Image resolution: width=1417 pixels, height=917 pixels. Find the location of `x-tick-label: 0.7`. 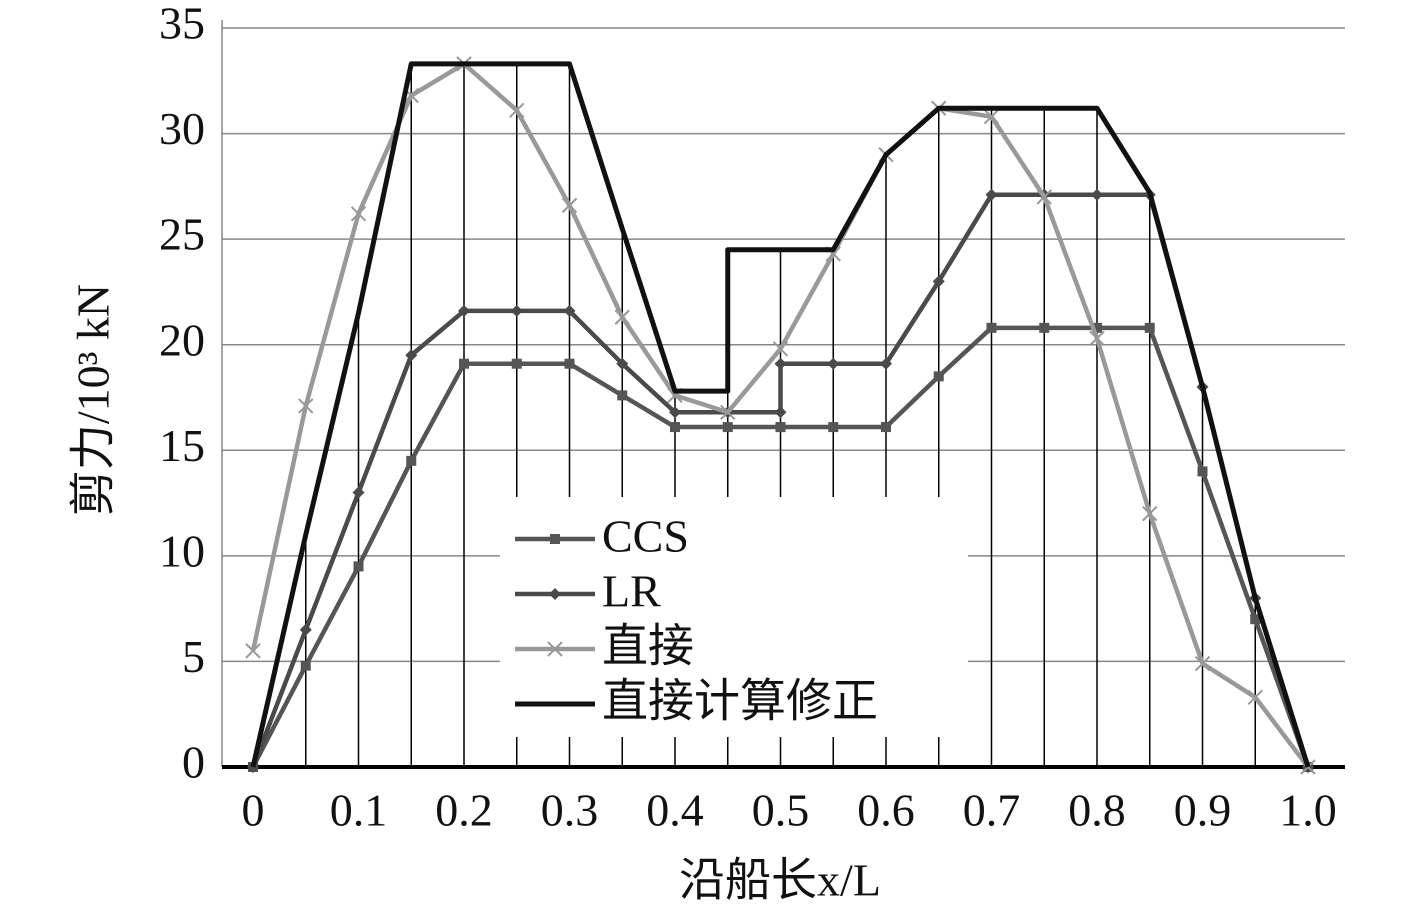

x-tick-label: 0.7 is located at coordinates (992, 810).